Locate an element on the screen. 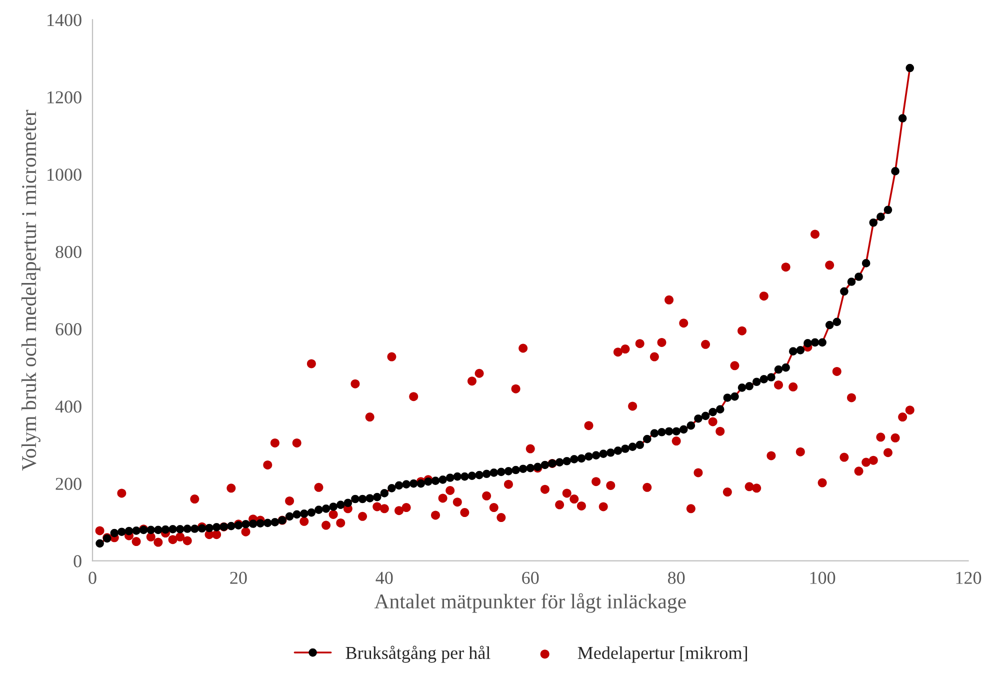 The height and width of the screenshot is (679, 984). x-tick-label: 40 is located at coordinates (384, 578).